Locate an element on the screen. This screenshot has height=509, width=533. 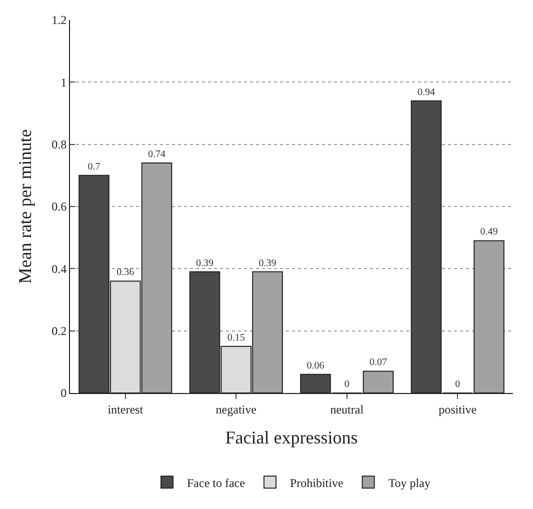
data-label: 0.36 is located at coordinates (125, 272).